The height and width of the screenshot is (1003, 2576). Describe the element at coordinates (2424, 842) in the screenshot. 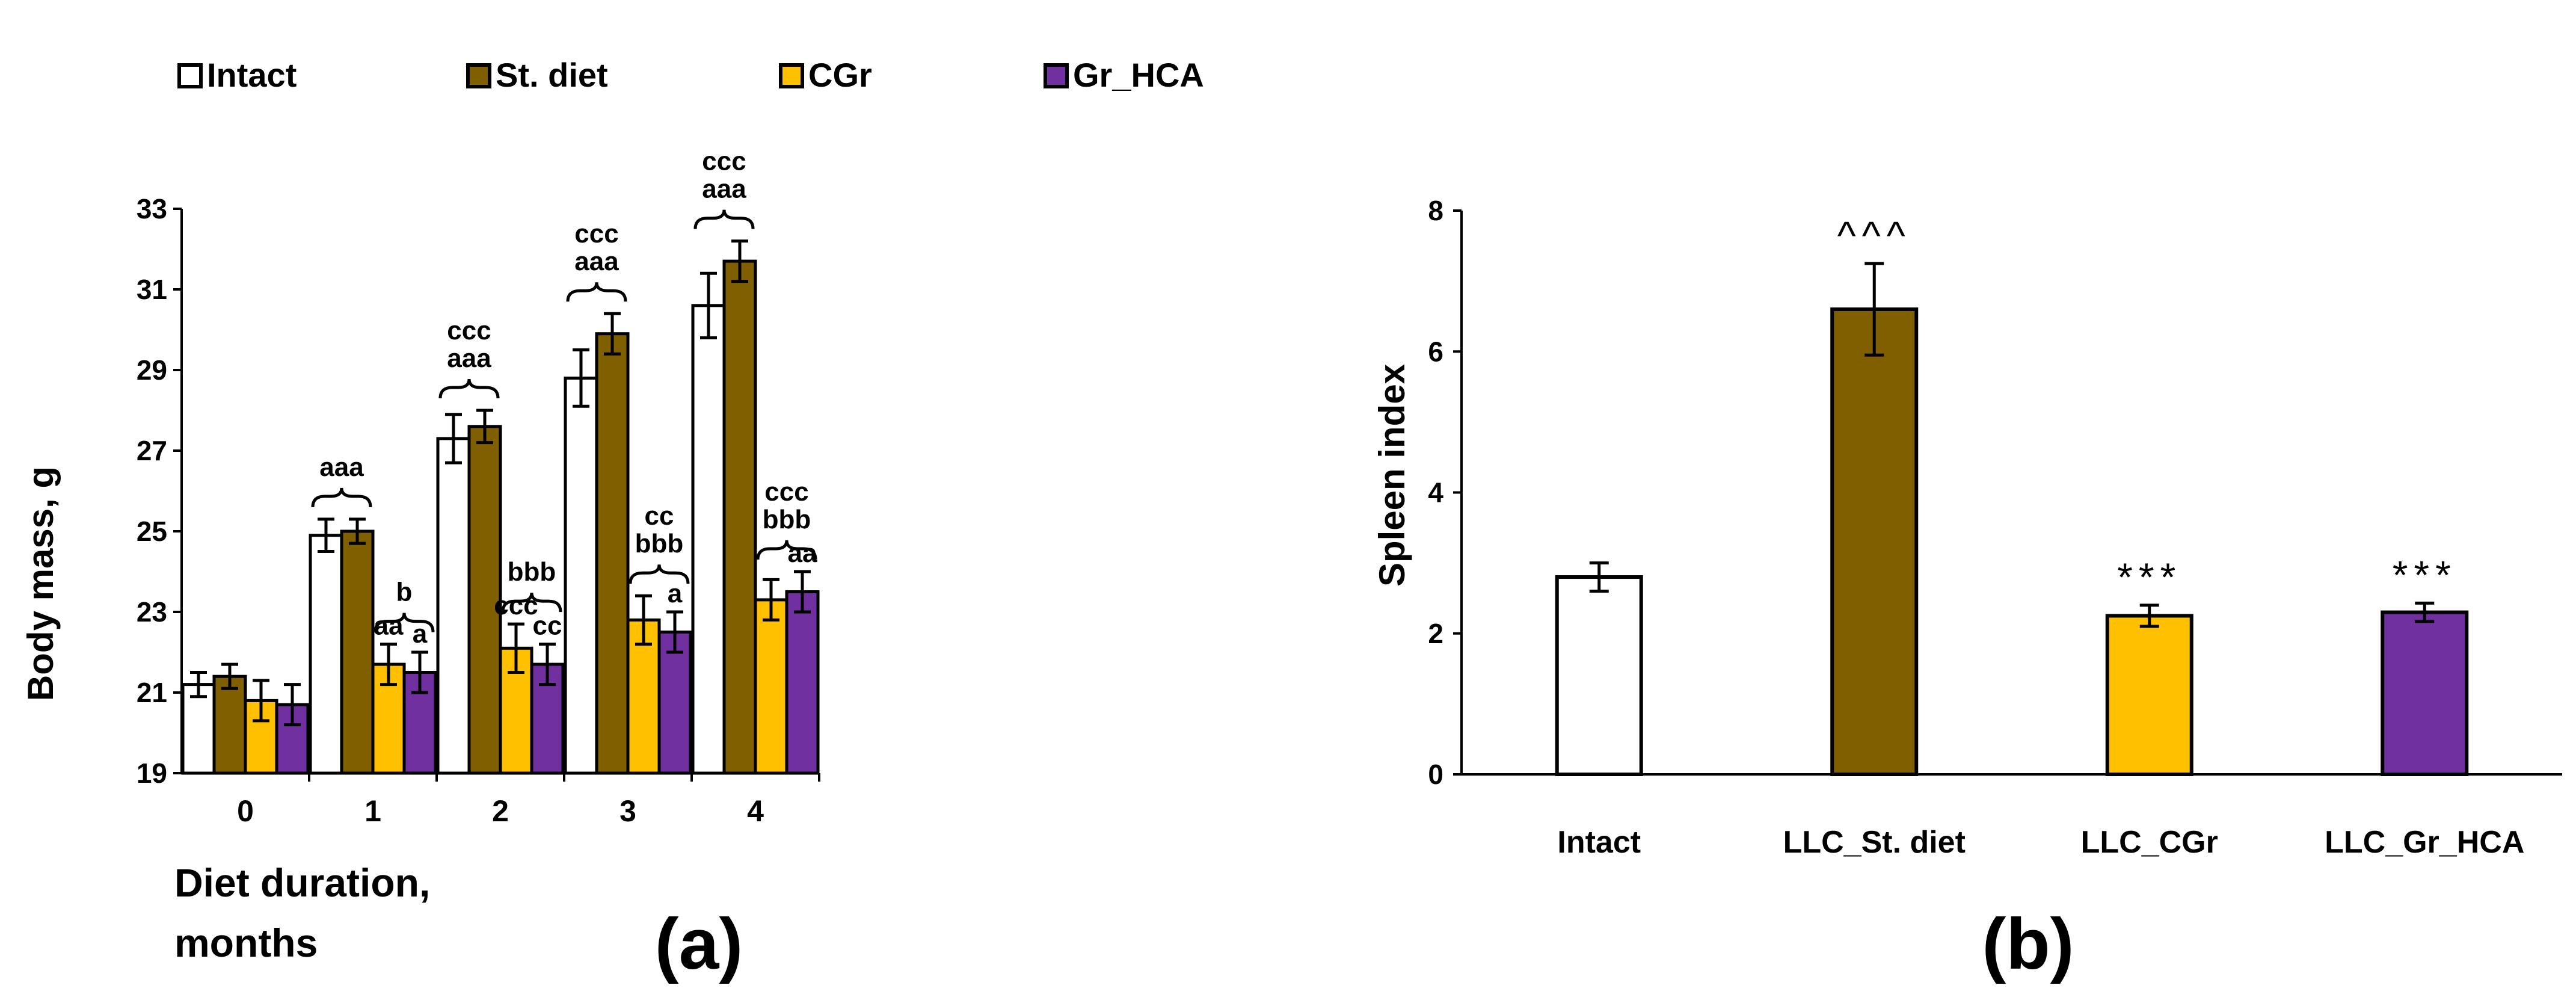

I see `x-tick-label-llc-gr-hca: LLC_Gr_HCA` at that location.